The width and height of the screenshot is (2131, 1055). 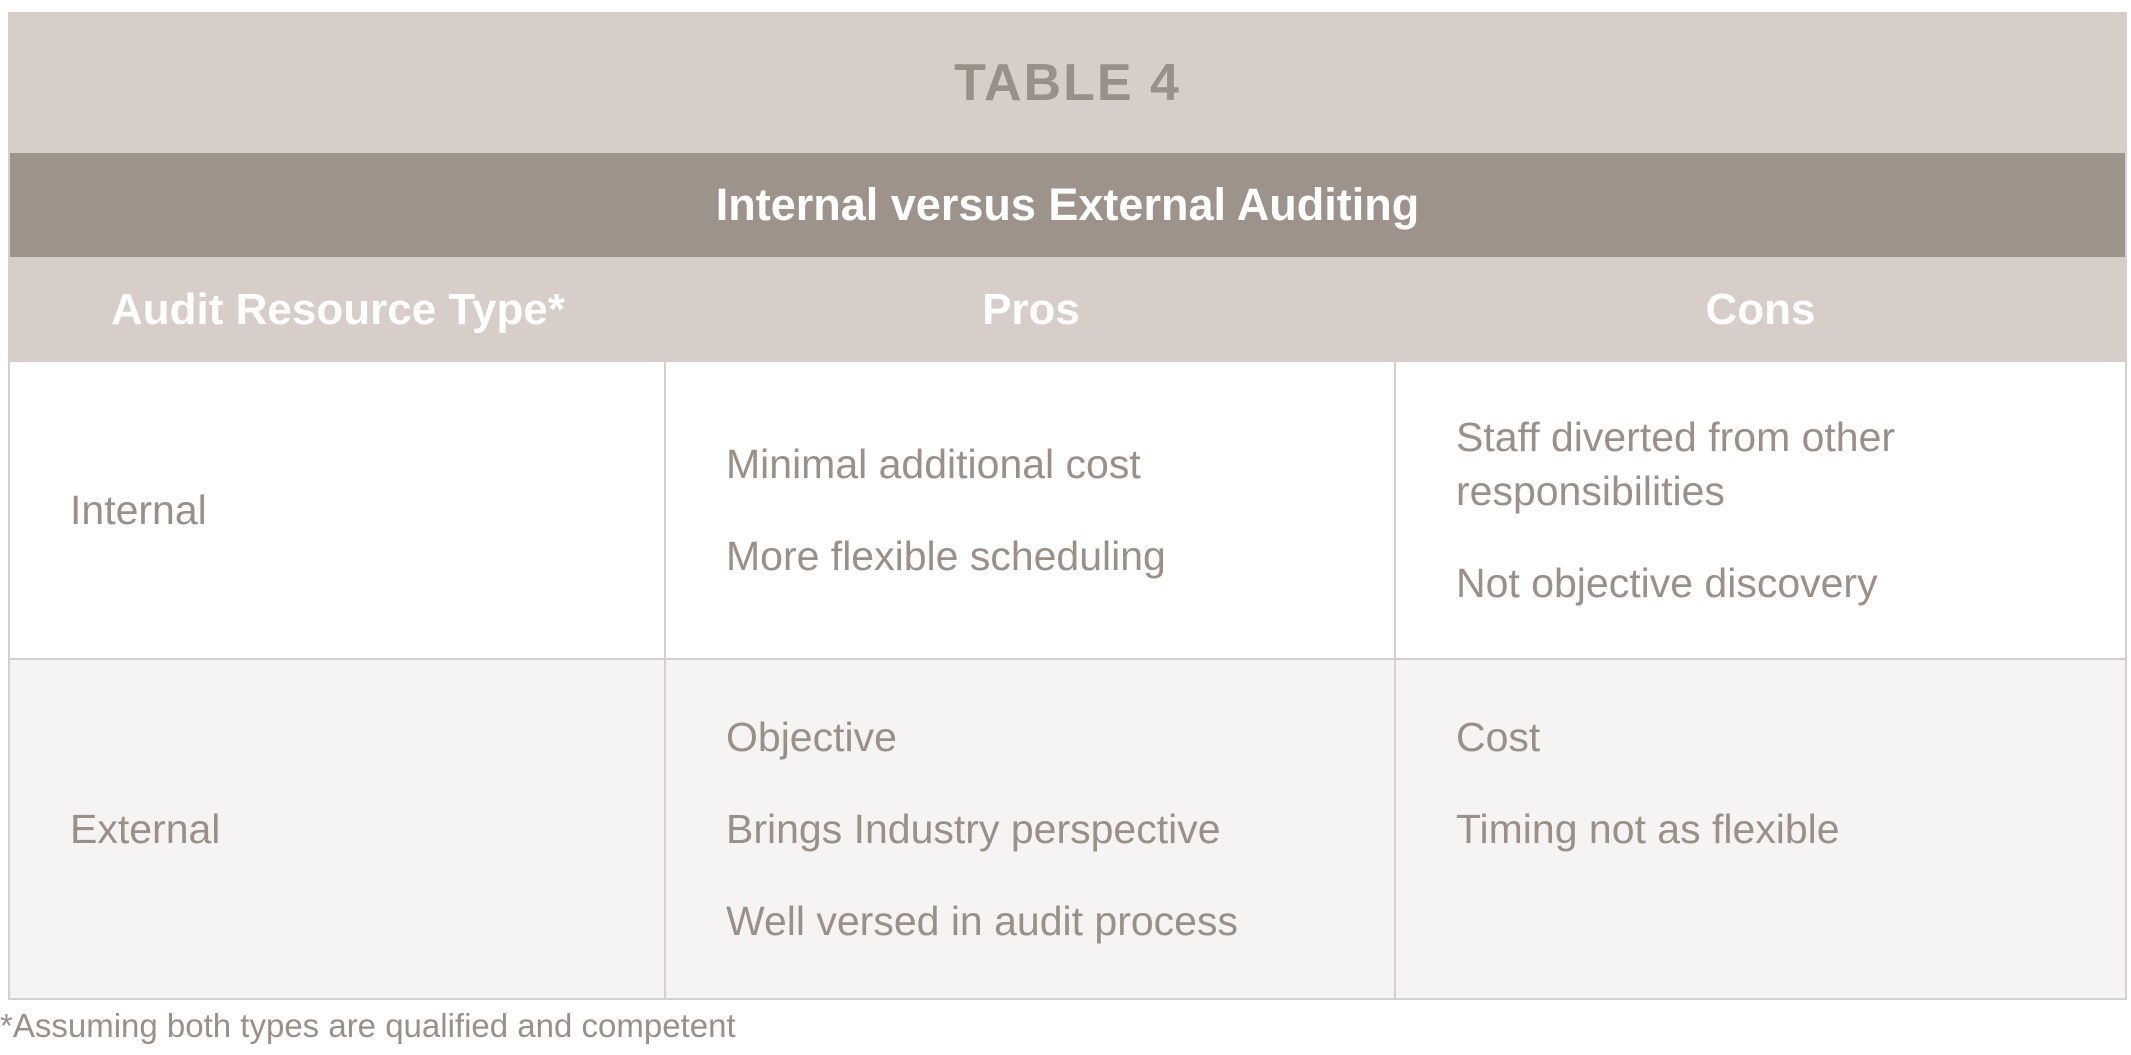 I want to click on cell-cons: Cost Timing not as flexible, so click(x=1760, y=829).